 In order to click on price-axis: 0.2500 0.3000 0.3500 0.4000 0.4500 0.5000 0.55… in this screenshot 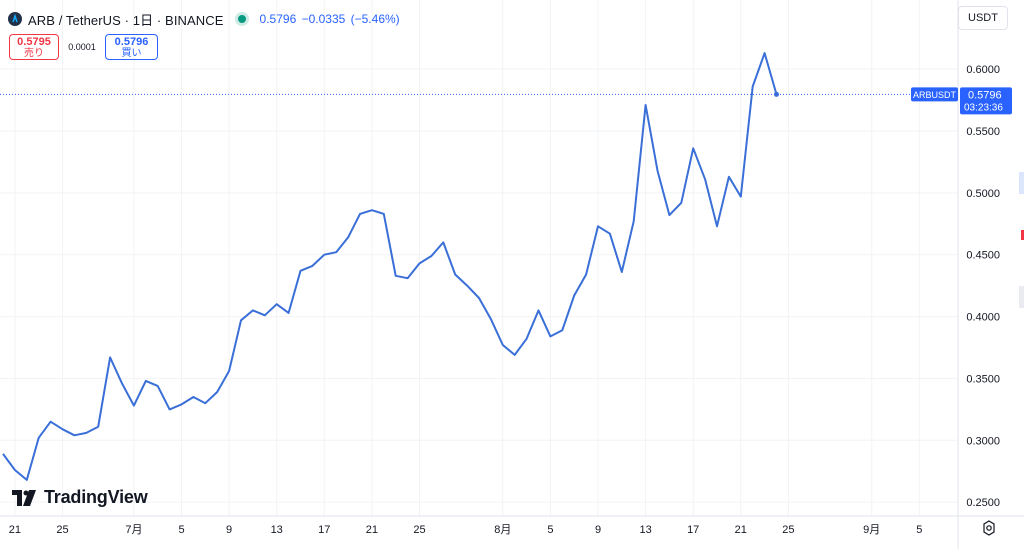, I will do `click(983, 286)`.